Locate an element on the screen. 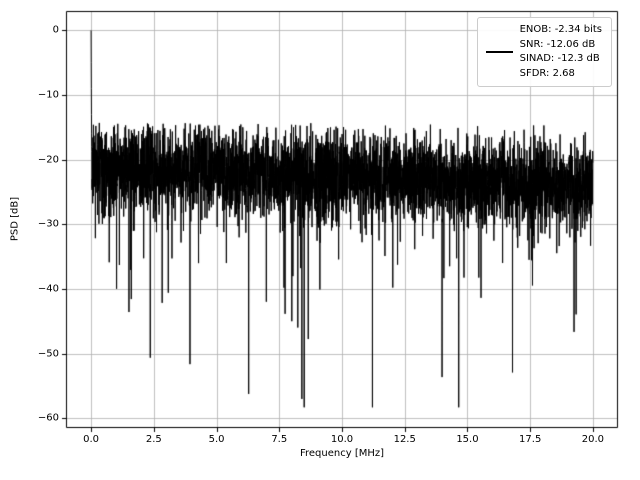 The image size is (640, 480). legend-entry-sinad: SINAD: -12.3 dB is located at coordinates (559, 58).